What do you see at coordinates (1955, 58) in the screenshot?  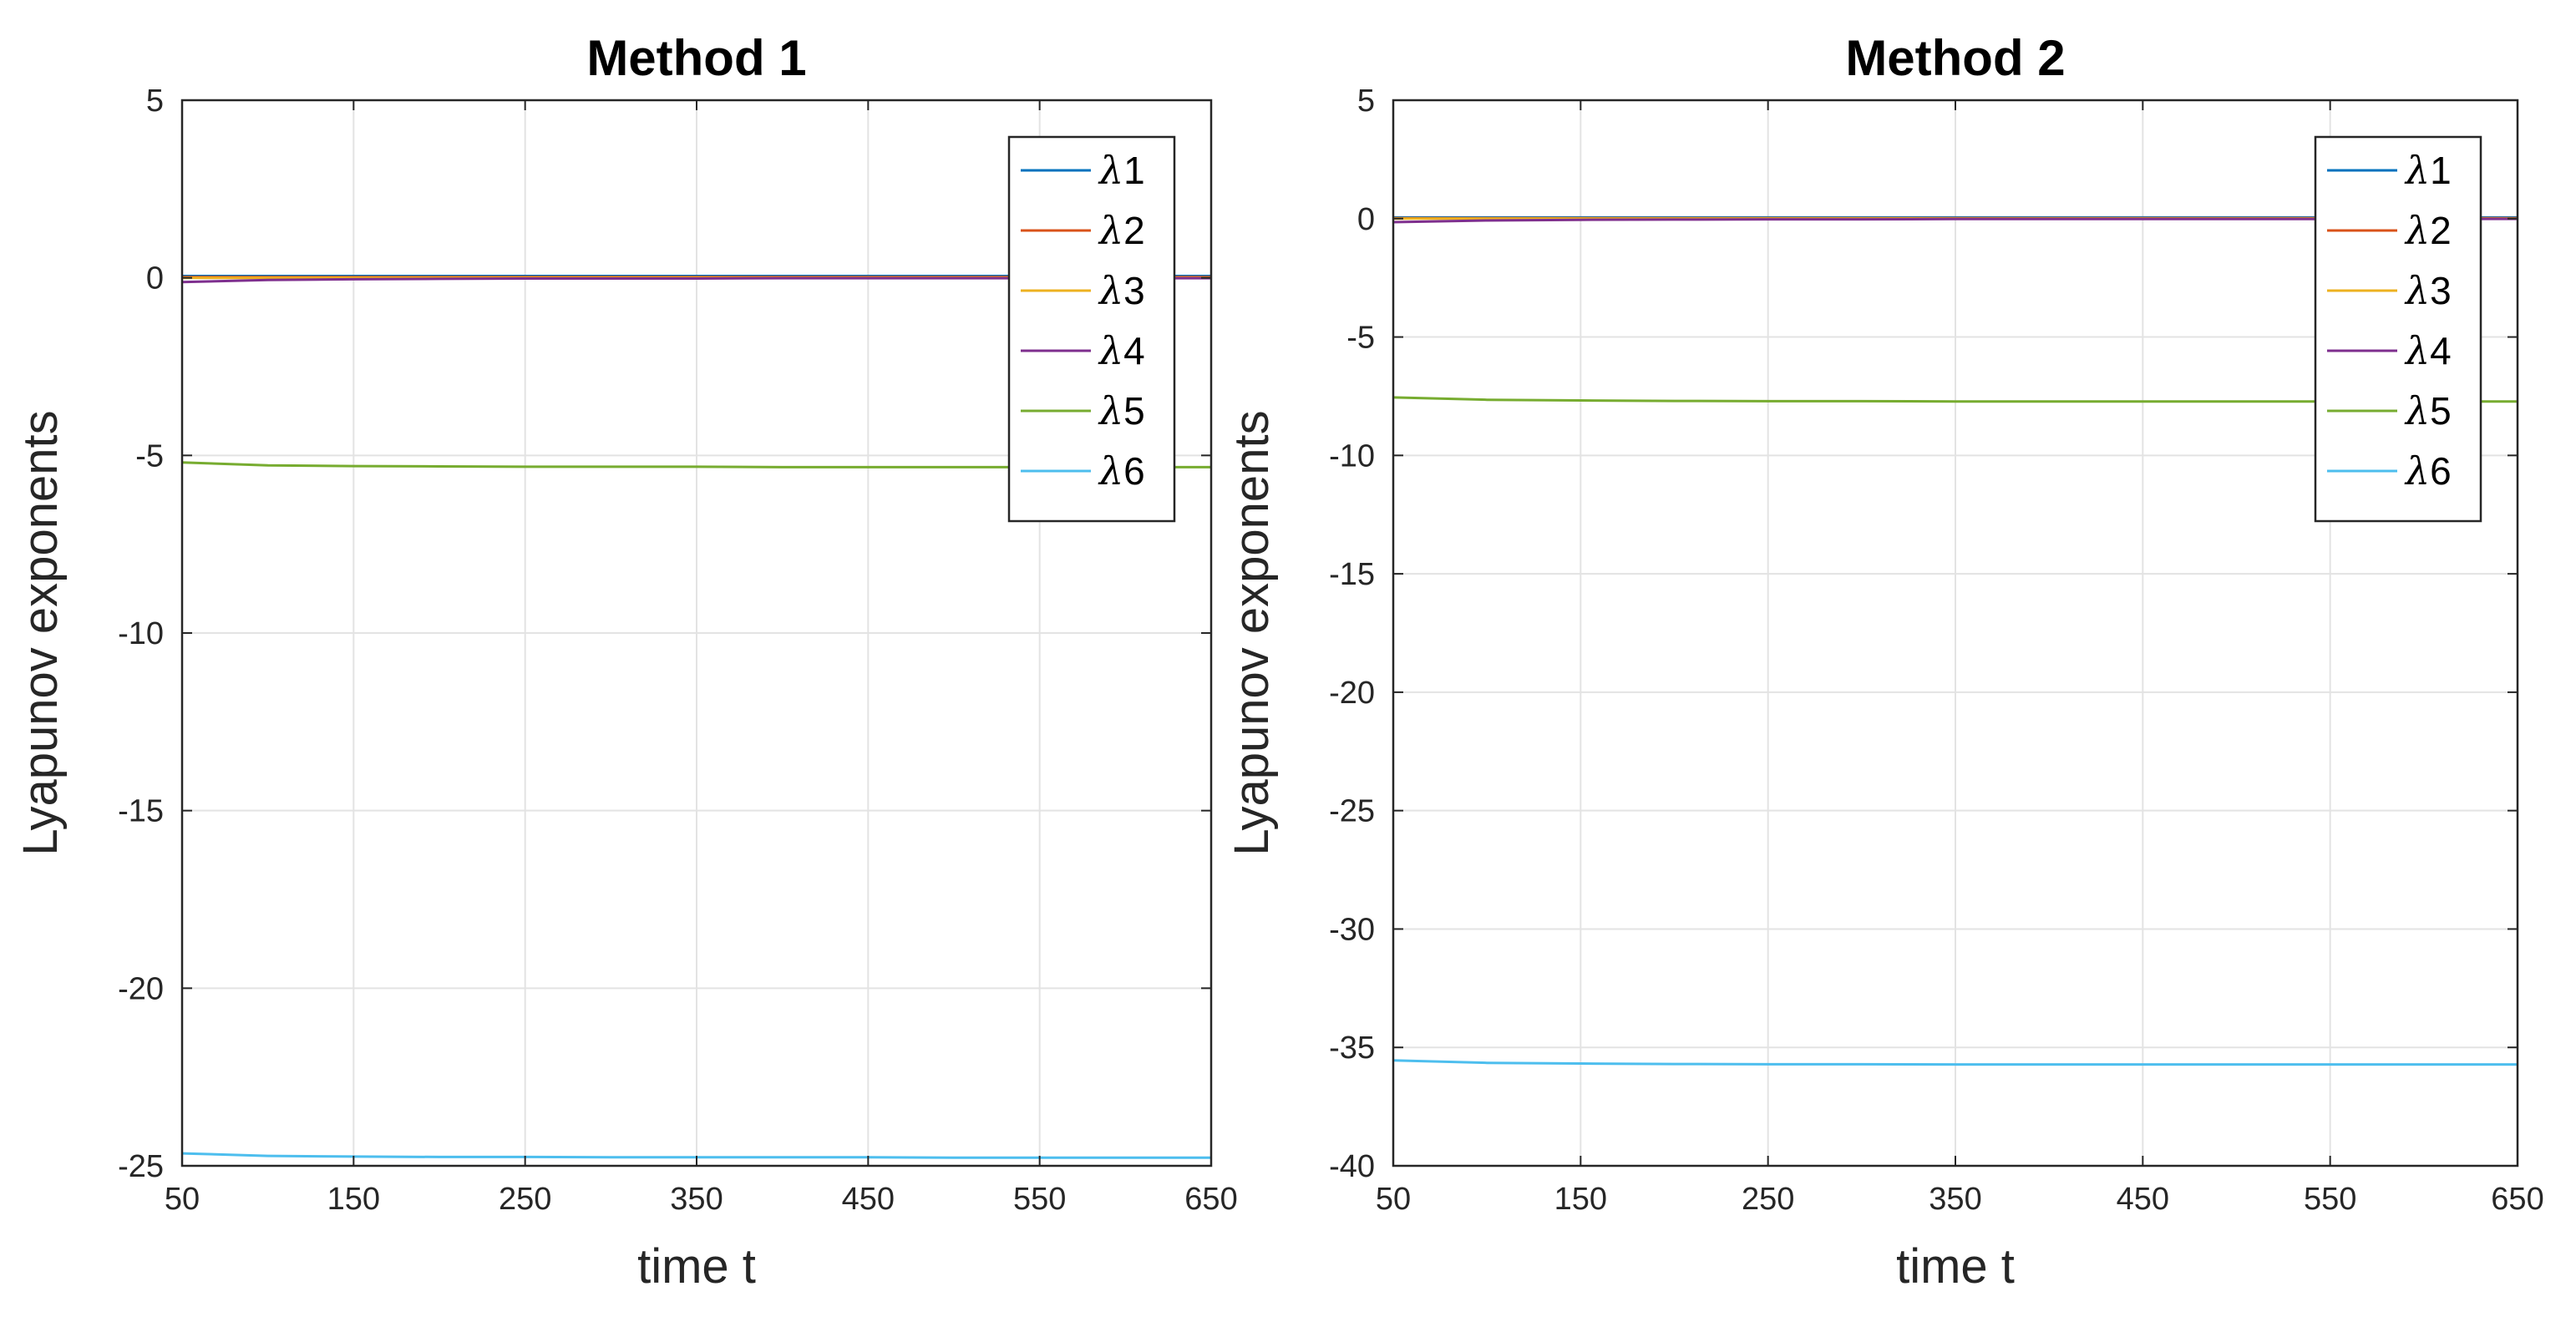 I see `chart-title: Method 2` at bounding box center [1955, 58].